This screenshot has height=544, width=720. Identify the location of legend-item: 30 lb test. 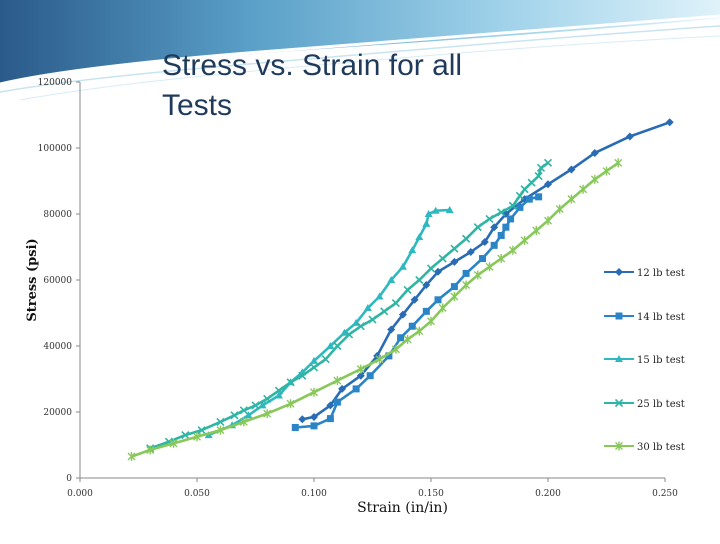
(644, 447).